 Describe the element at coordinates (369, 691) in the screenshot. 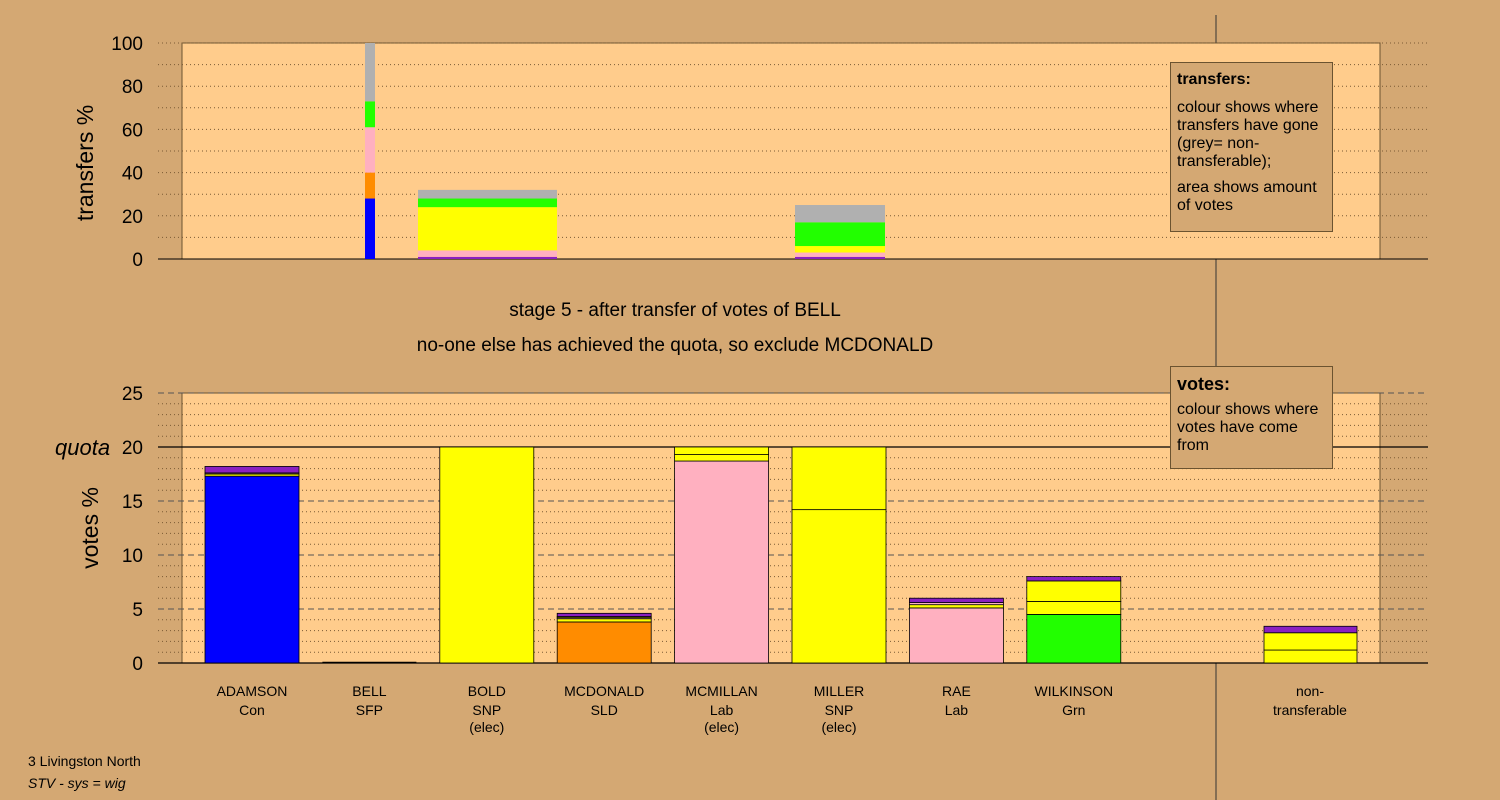

I see `candidate-name-label: BELL` at that location.